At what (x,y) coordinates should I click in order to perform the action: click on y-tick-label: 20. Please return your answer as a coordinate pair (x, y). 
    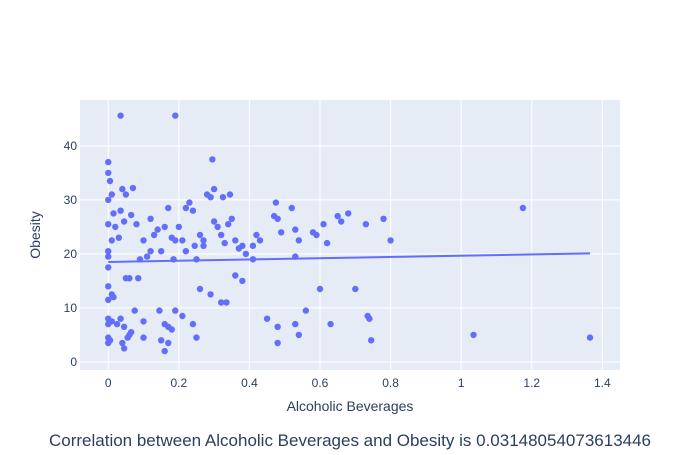
    Looking at the image, I should click on (71, 254).